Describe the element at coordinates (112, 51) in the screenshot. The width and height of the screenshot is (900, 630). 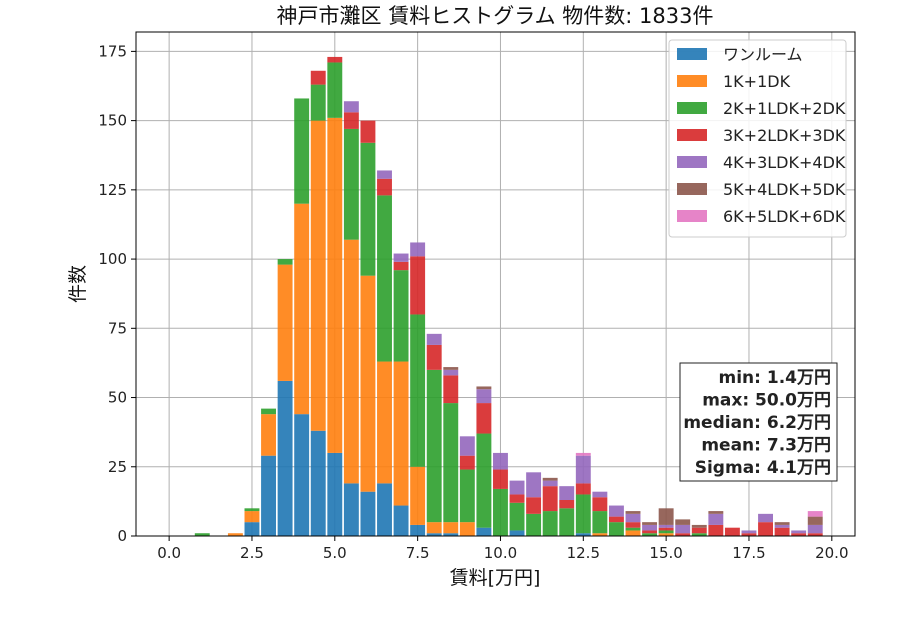
I see `y-tick-label: 175` at that location.